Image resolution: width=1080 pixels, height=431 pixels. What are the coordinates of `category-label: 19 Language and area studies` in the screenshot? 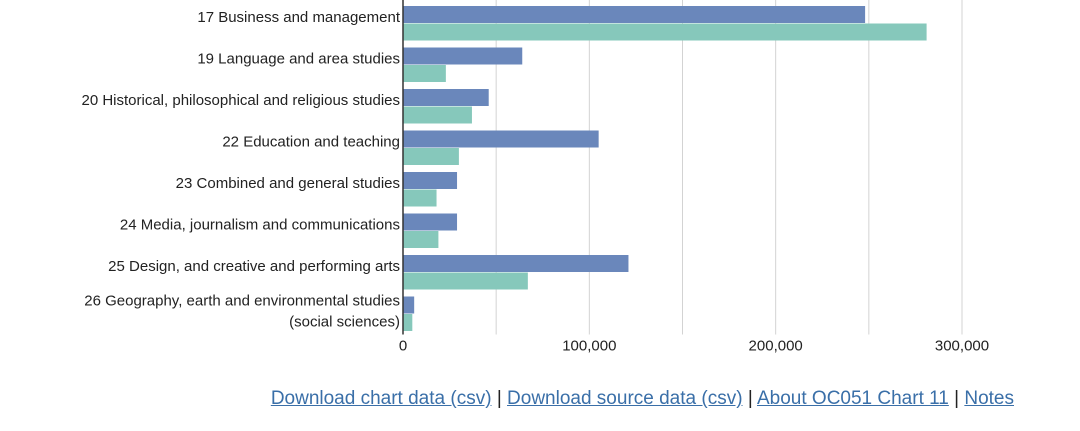 It's located at (298, 59).